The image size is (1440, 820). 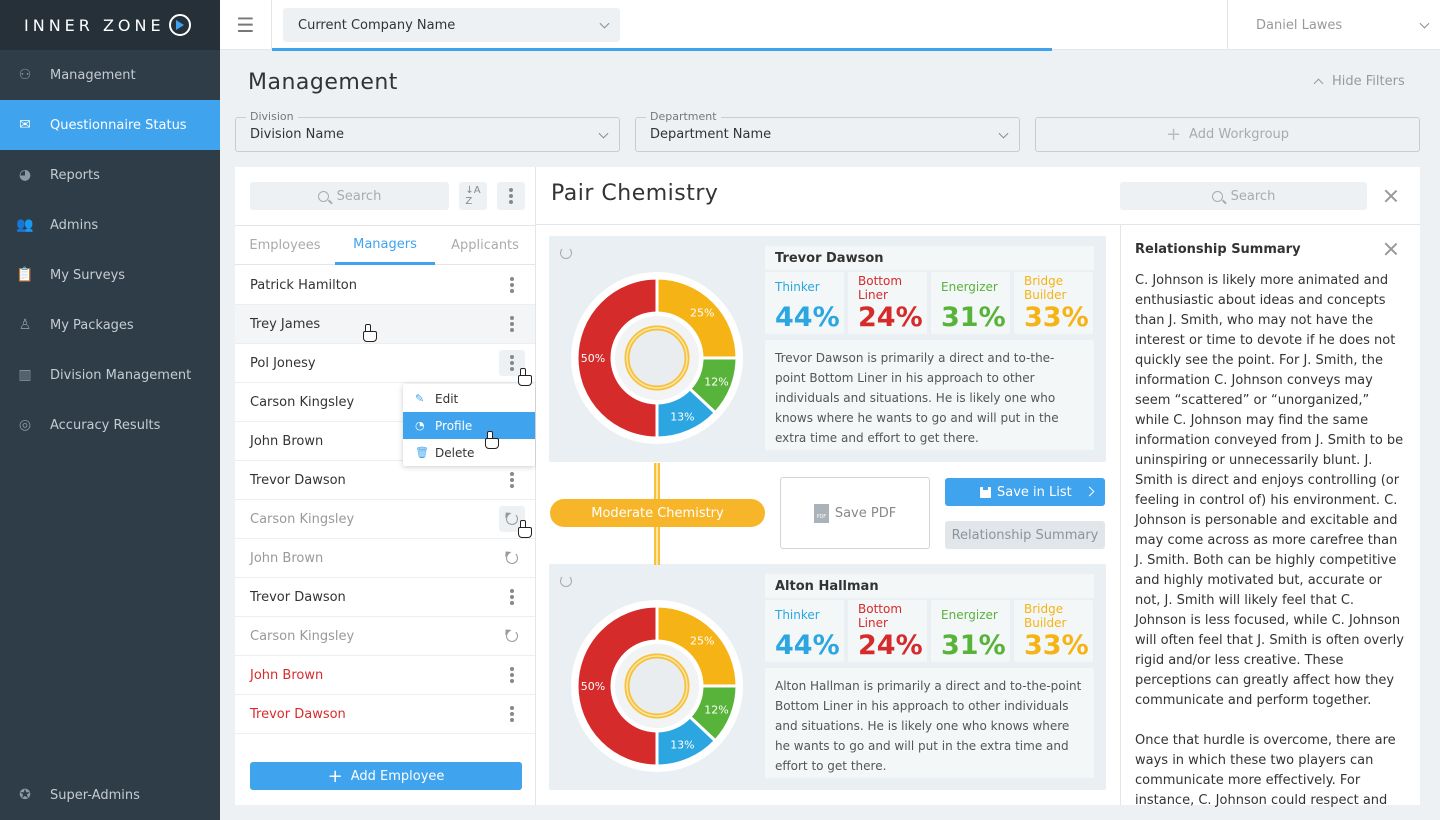 I want to click on metric-bridge-builder: Bridge Builder 33%, so click(x=1053, y=303).